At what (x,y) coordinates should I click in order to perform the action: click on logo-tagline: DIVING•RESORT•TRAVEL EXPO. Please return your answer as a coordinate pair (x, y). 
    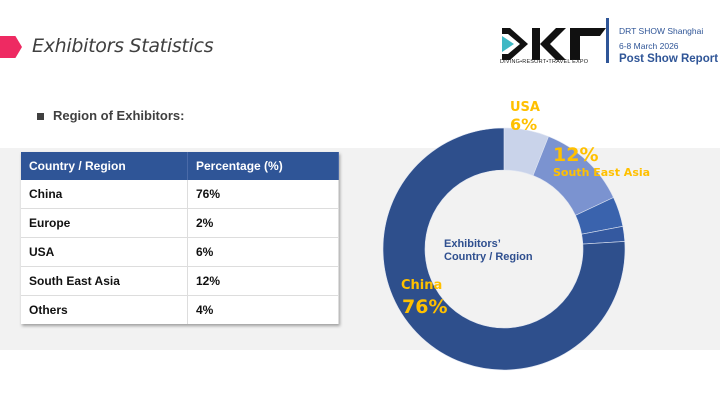
    Looking at the image, I should click on (544, 62).